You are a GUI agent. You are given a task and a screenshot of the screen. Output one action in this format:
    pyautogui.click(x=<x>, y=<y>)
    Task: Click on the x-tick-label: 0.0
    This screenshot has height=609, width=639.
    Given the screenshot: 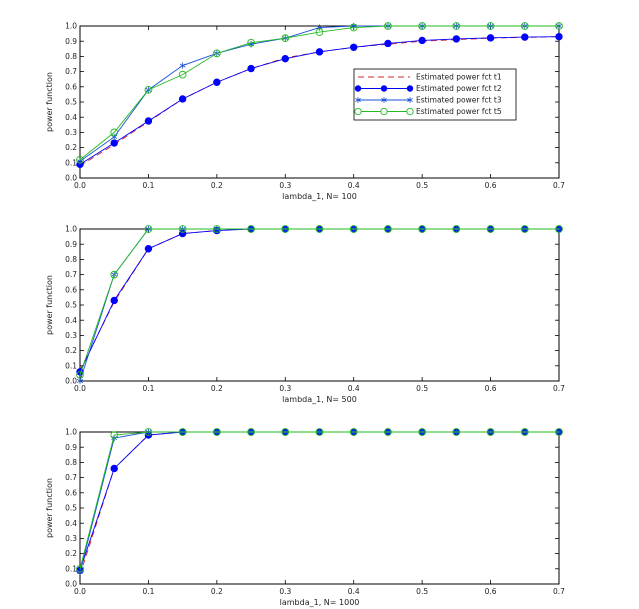 What is the action you would take?
    pyautogui.click(x=80, y=591)
    